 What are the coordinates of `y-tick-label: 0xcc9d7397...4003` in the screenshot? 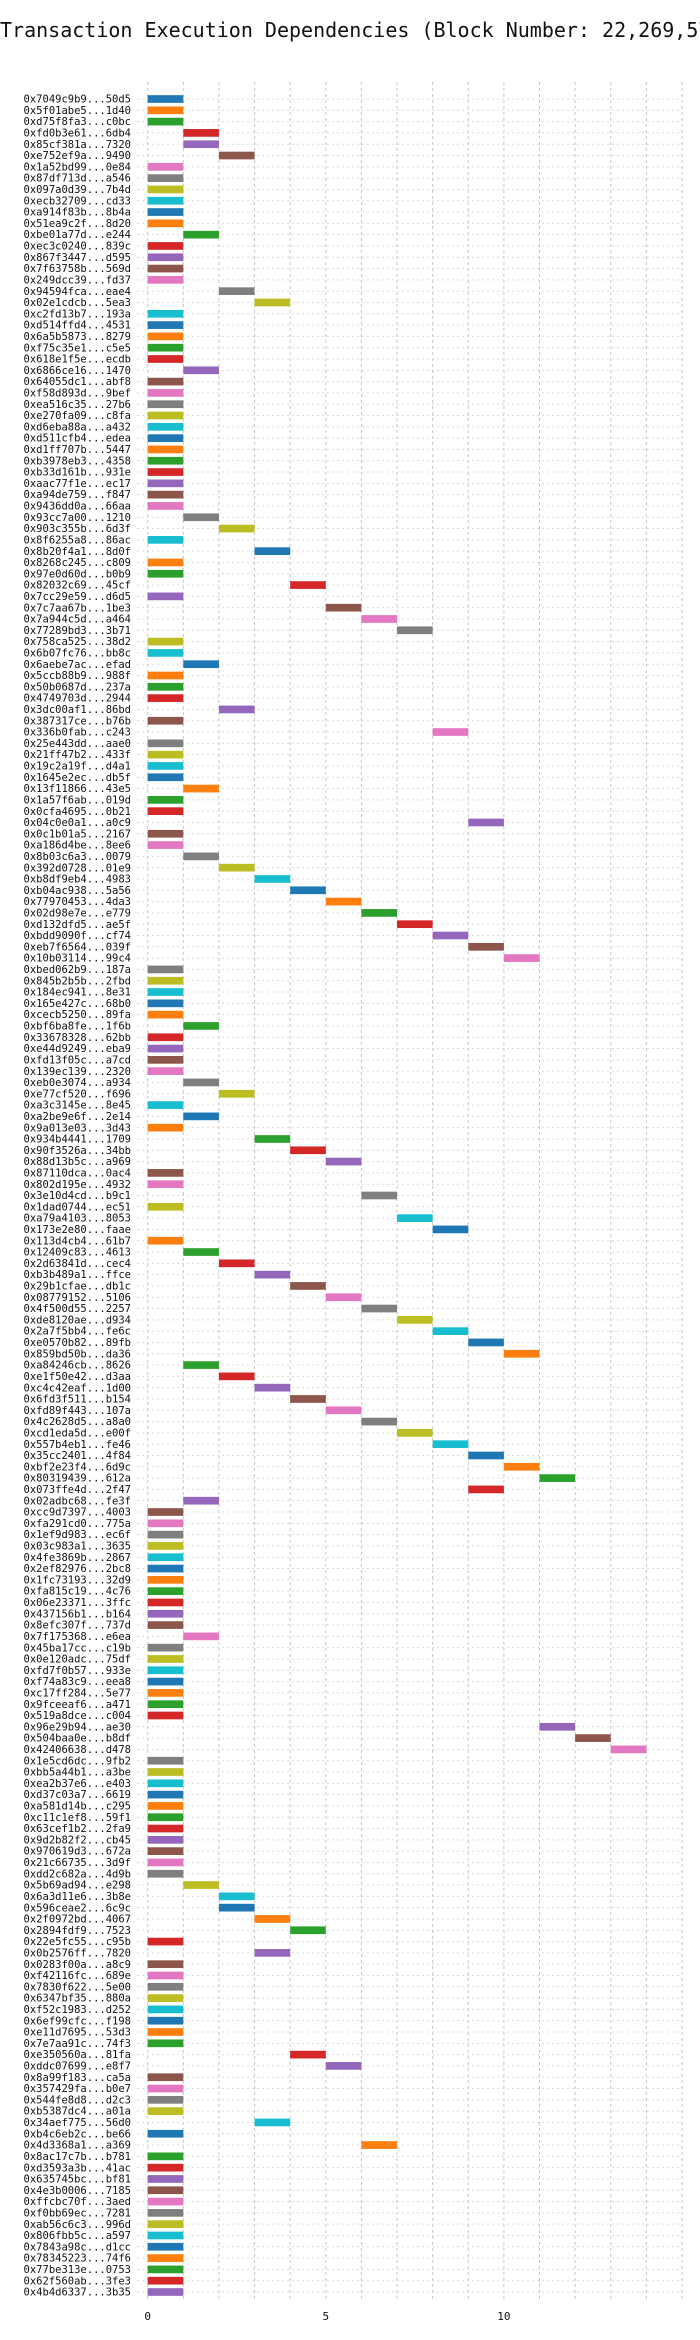 It's located at (77, 1513).